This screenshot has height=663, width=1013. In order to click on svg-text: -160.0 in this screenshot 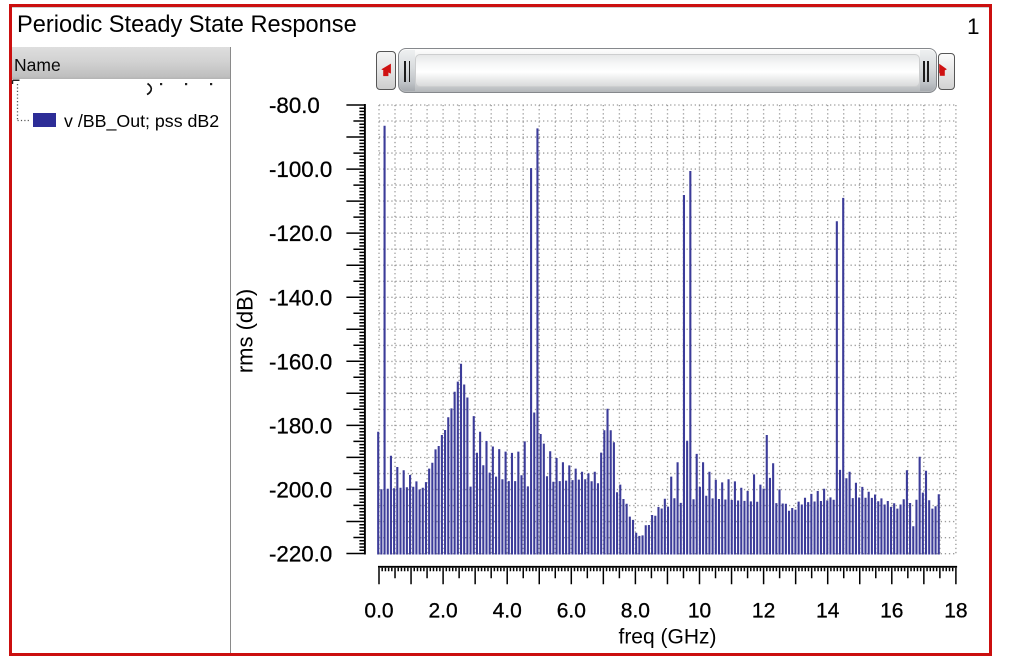, I will do `click(300, 361)`.